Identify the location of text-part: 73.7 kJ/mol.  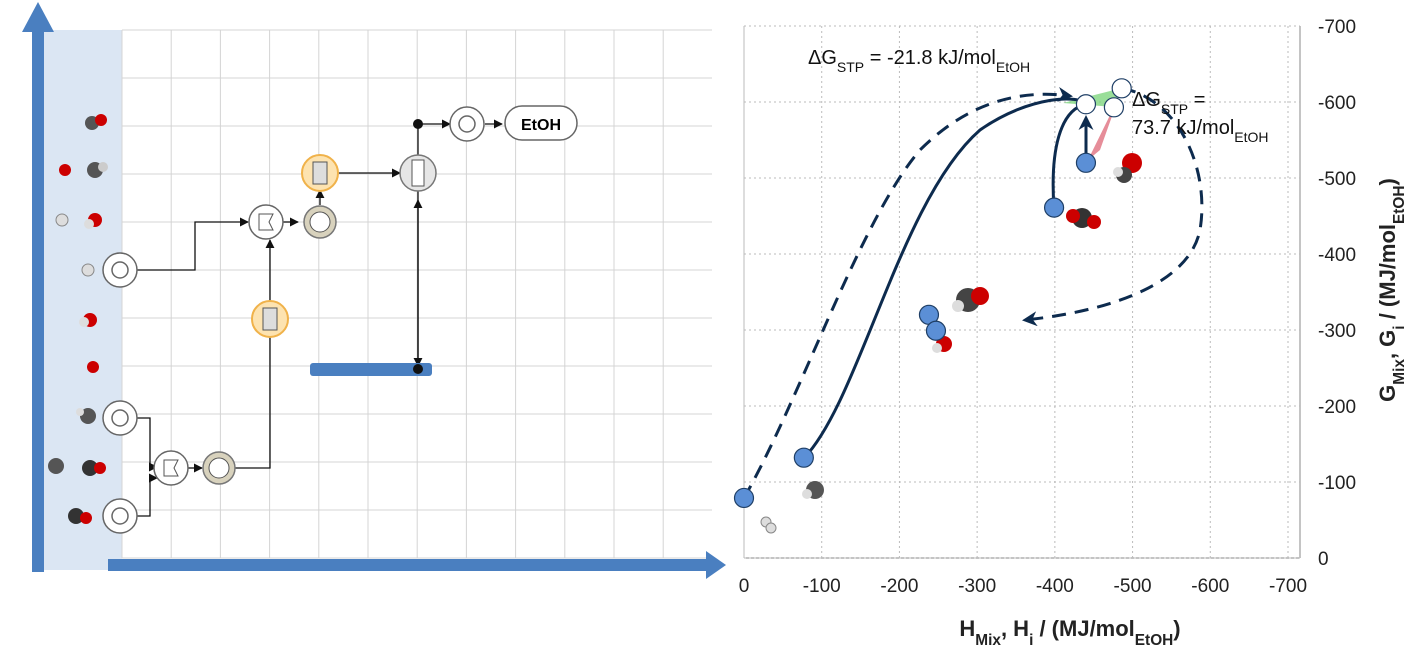
(1183, 128).